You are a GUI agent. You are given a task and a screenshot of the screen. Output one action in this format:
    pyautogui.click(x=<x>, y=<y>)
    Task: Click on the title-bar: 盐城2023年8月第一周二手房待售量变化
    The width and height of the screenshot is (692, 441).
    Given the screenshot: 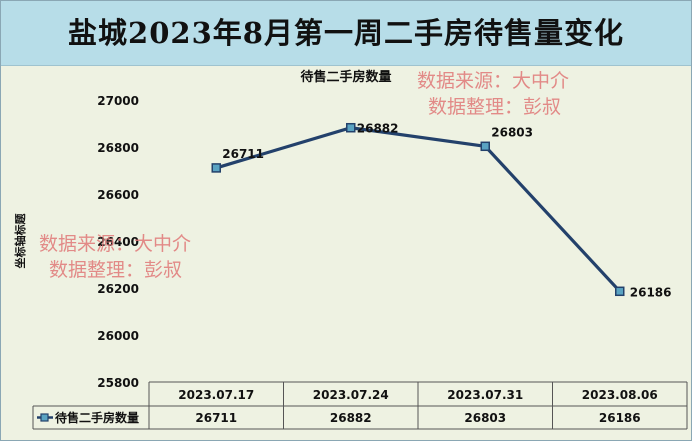 What is the action you would take?
    pyautogui.click(x=346, y=33)
    